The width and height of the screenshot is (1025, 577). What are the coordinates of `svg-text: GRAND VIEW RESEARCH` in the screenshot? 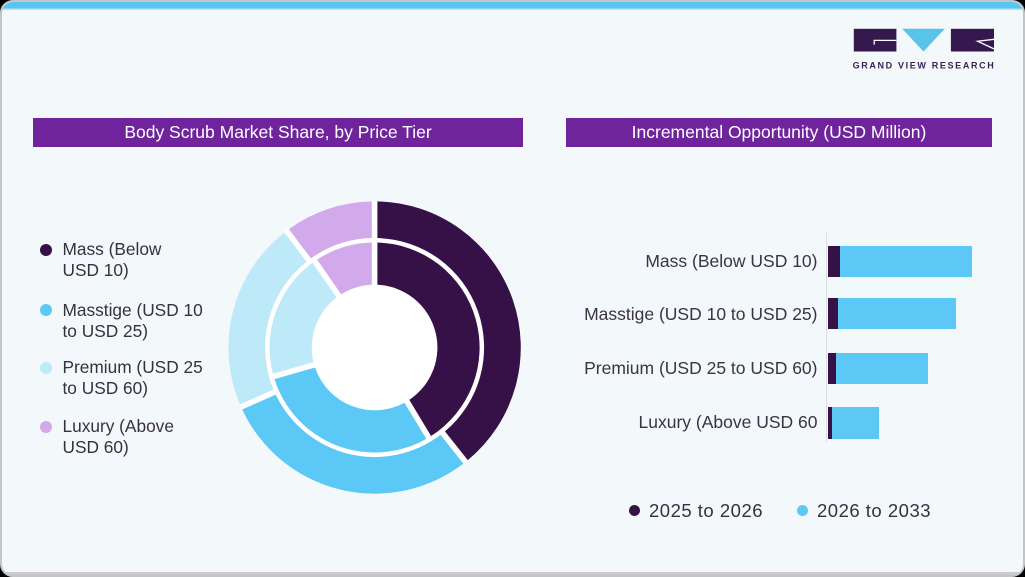 It's located at (924, 66).